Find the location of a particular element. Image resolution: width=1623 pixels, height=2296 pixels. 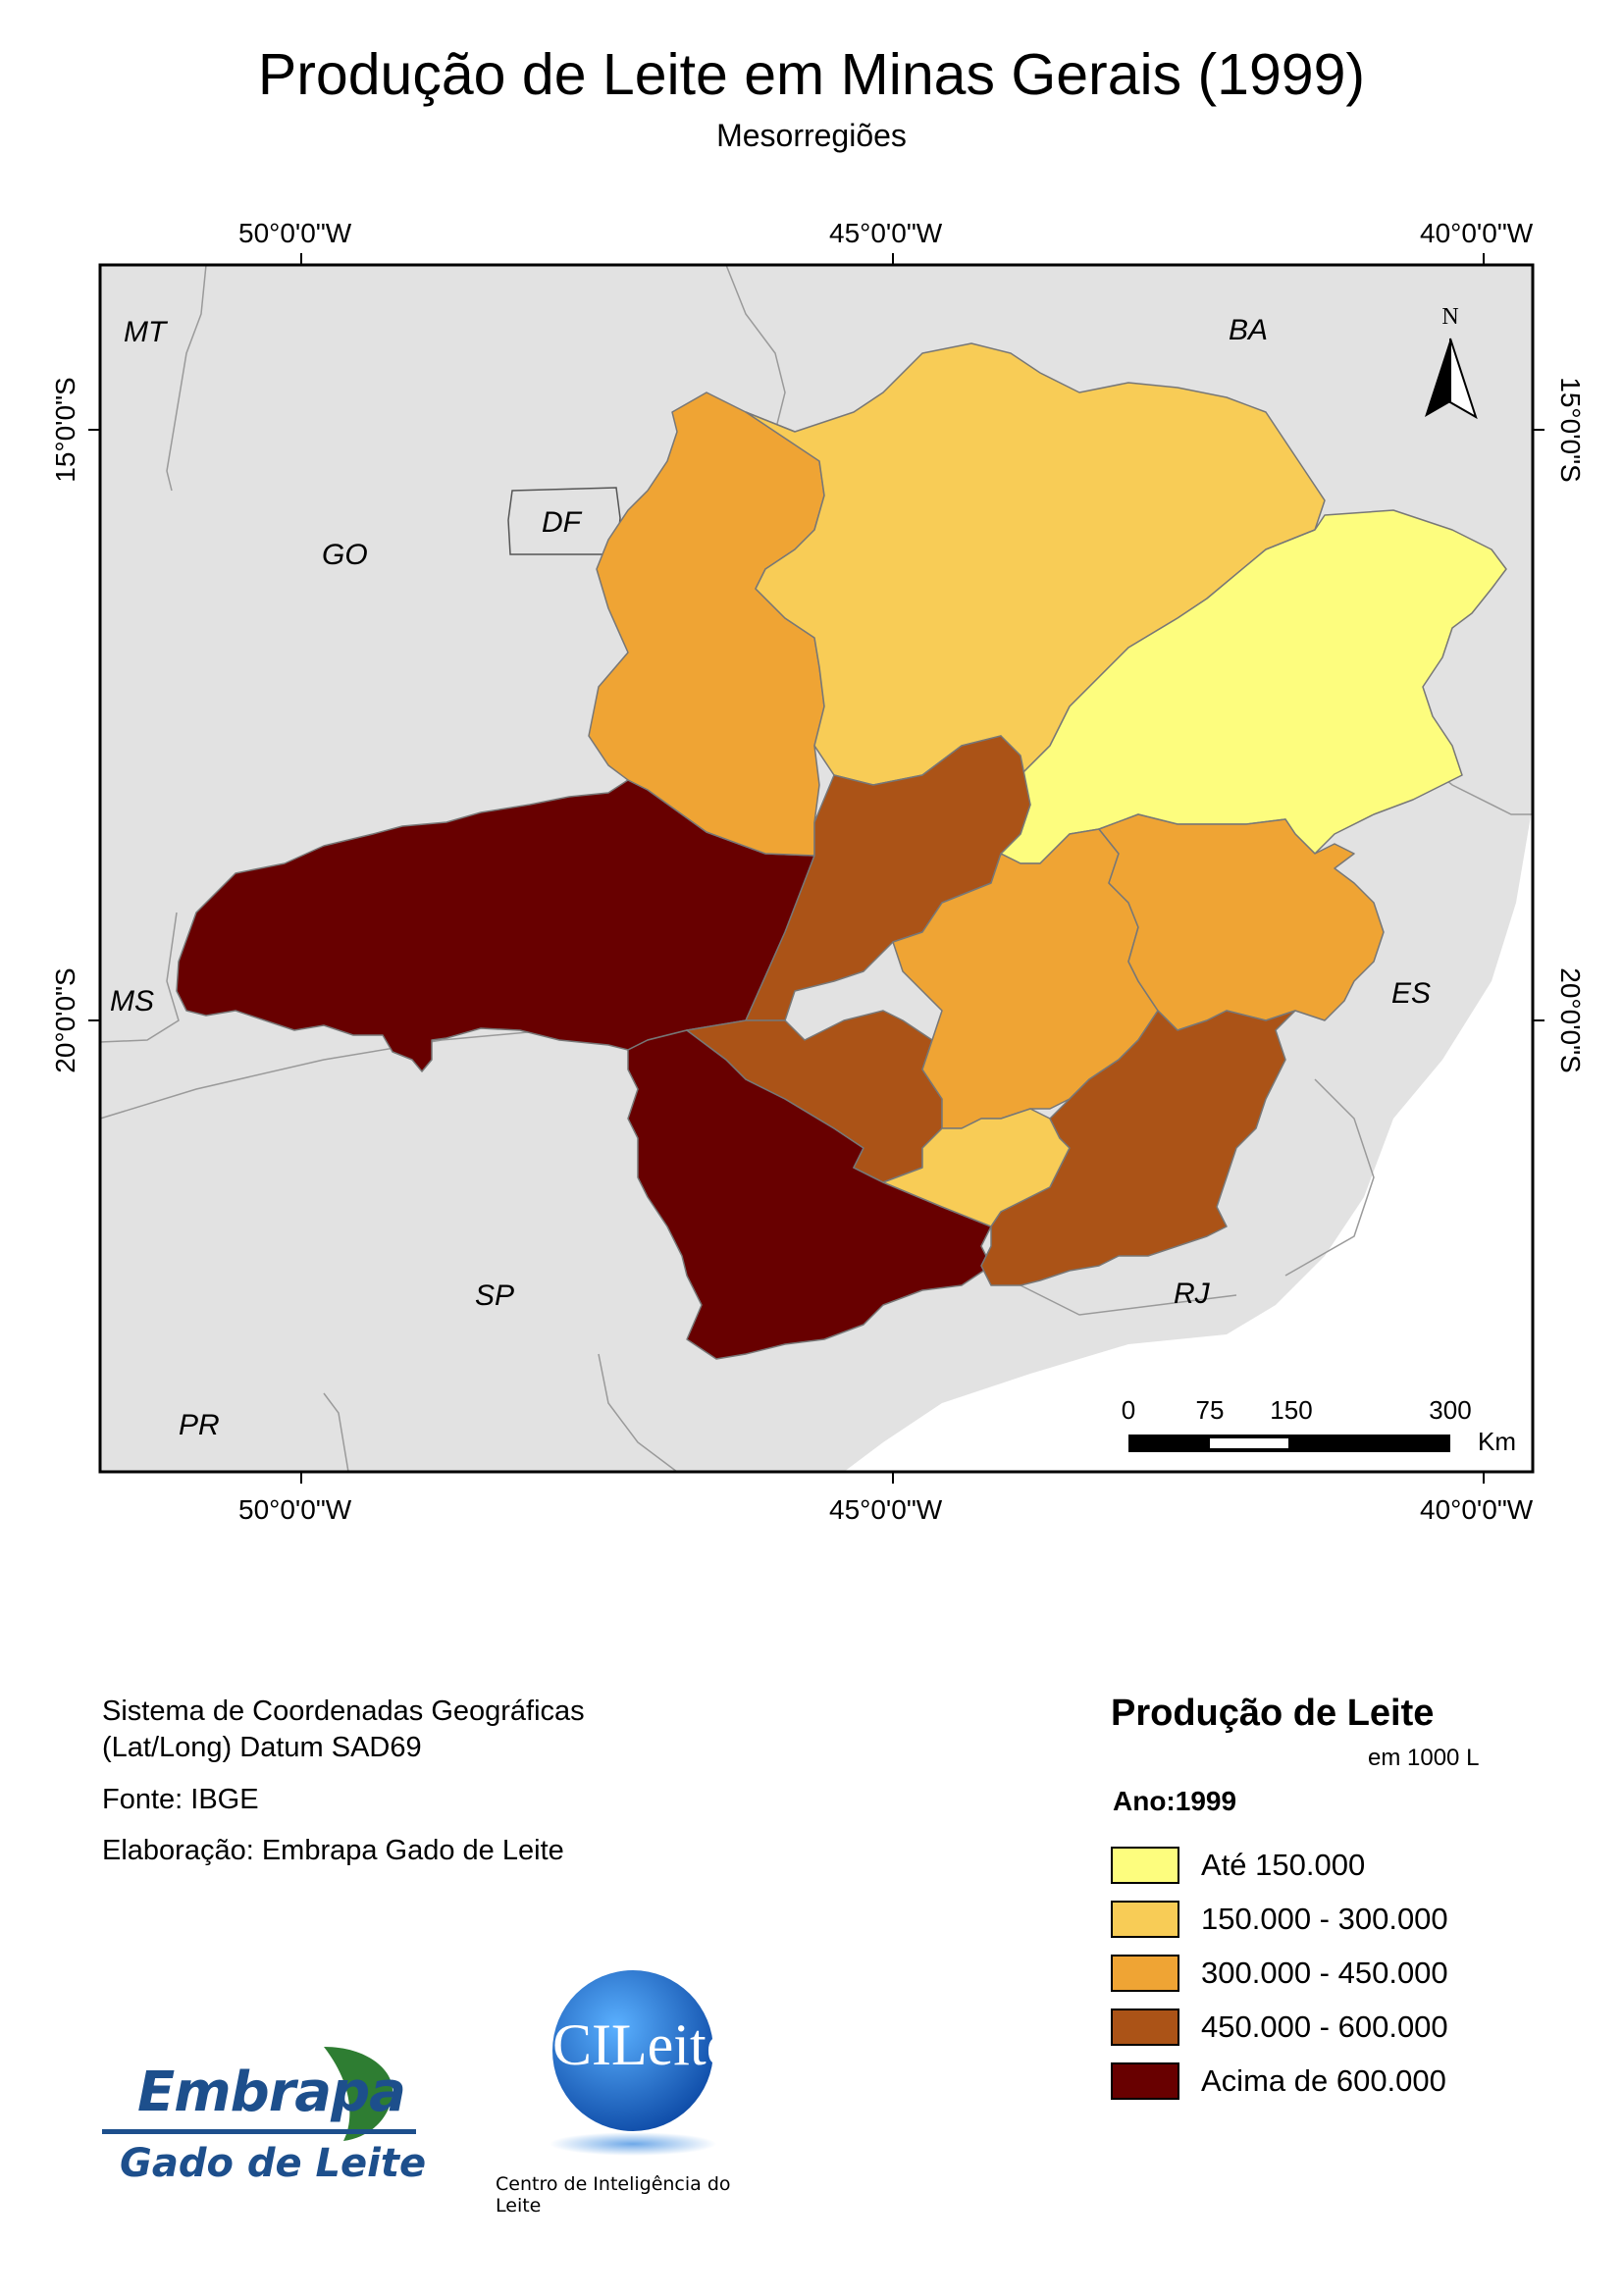

state-label-pr: PR is located at coordinates (199, 1425).